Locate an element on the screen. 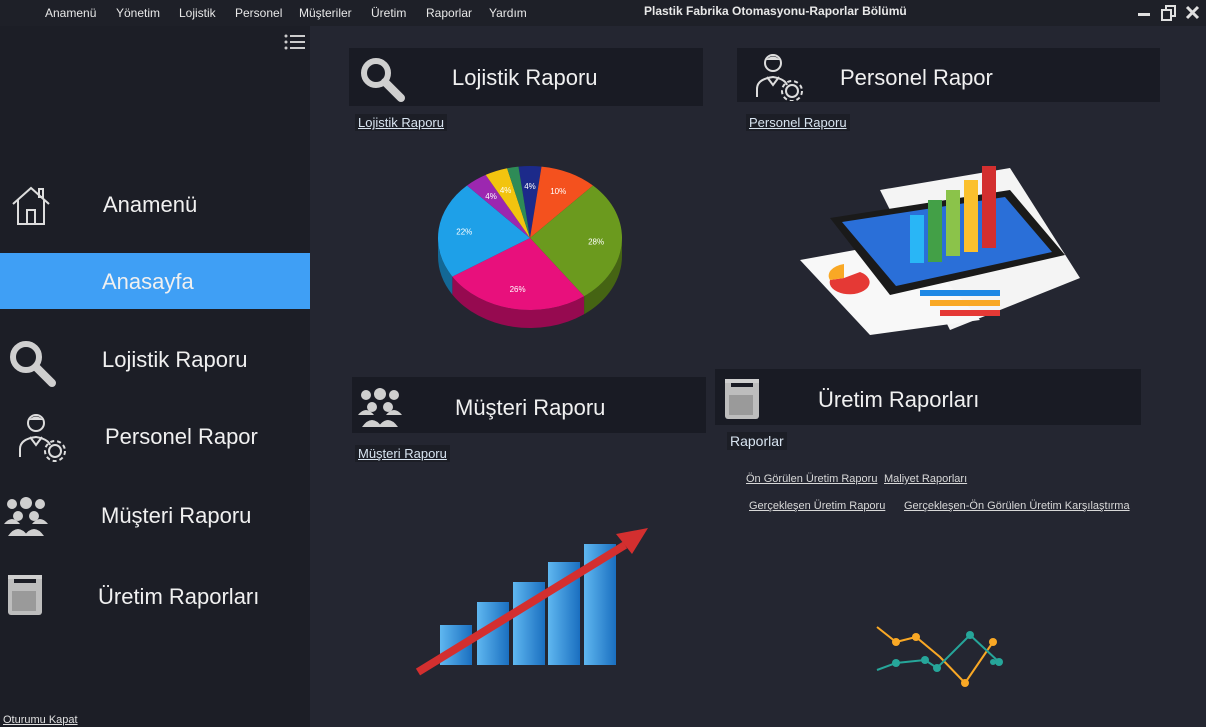 The image size is (1206, 727). menu-anamenu: Anamenü is located at coordinates (71, 13).